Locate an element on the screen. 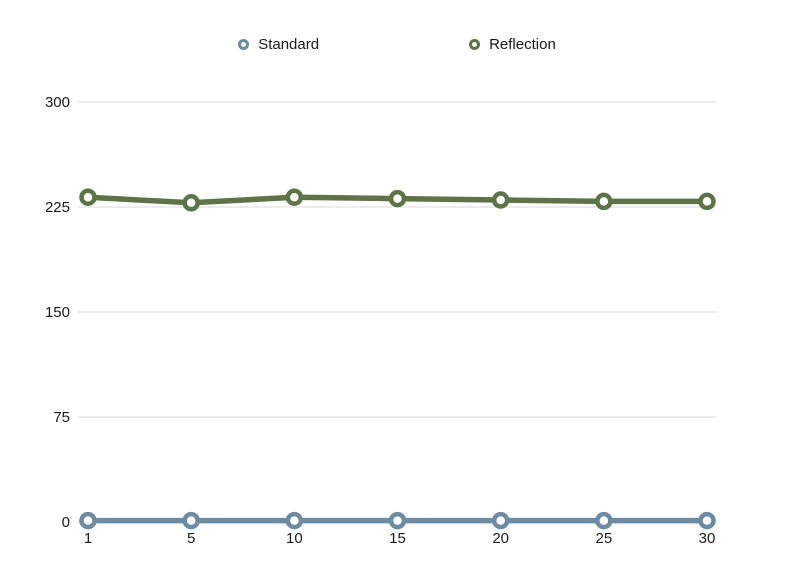  x-tick-label: 30 is located at coordinates (707, 538).